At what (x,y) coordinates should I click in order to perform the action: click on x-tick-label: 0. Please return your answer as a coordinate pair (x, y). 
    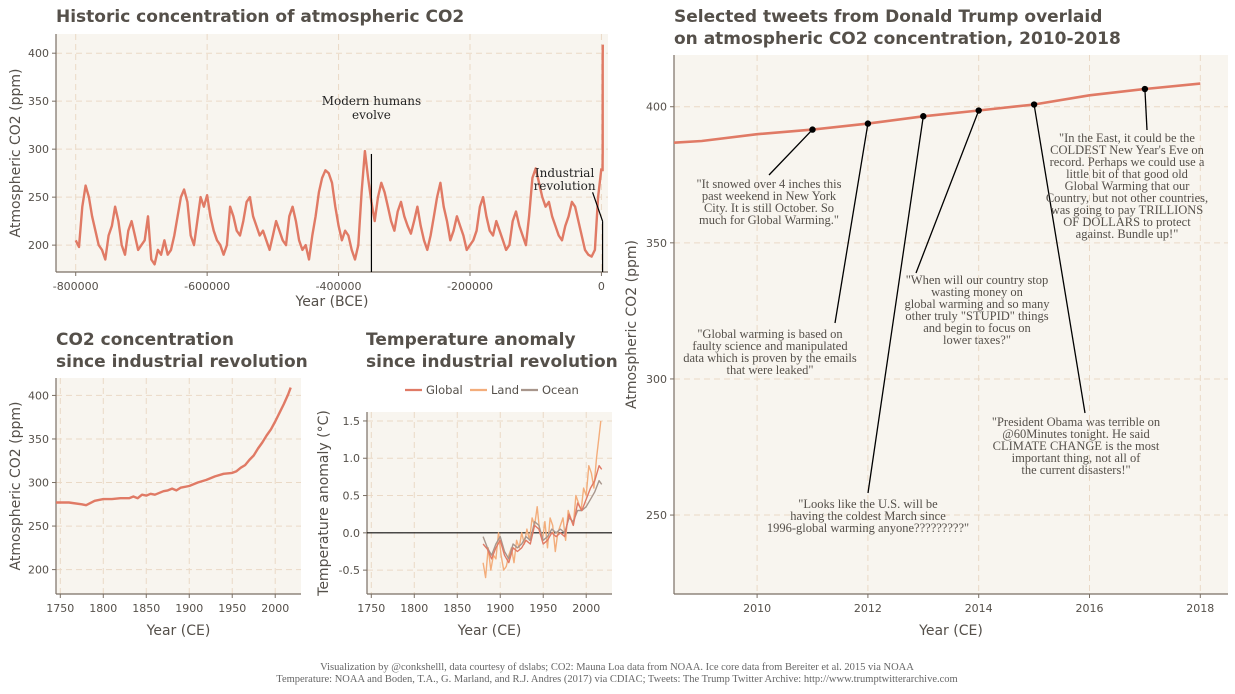
    Looking at the image, I should click on (601, 286).